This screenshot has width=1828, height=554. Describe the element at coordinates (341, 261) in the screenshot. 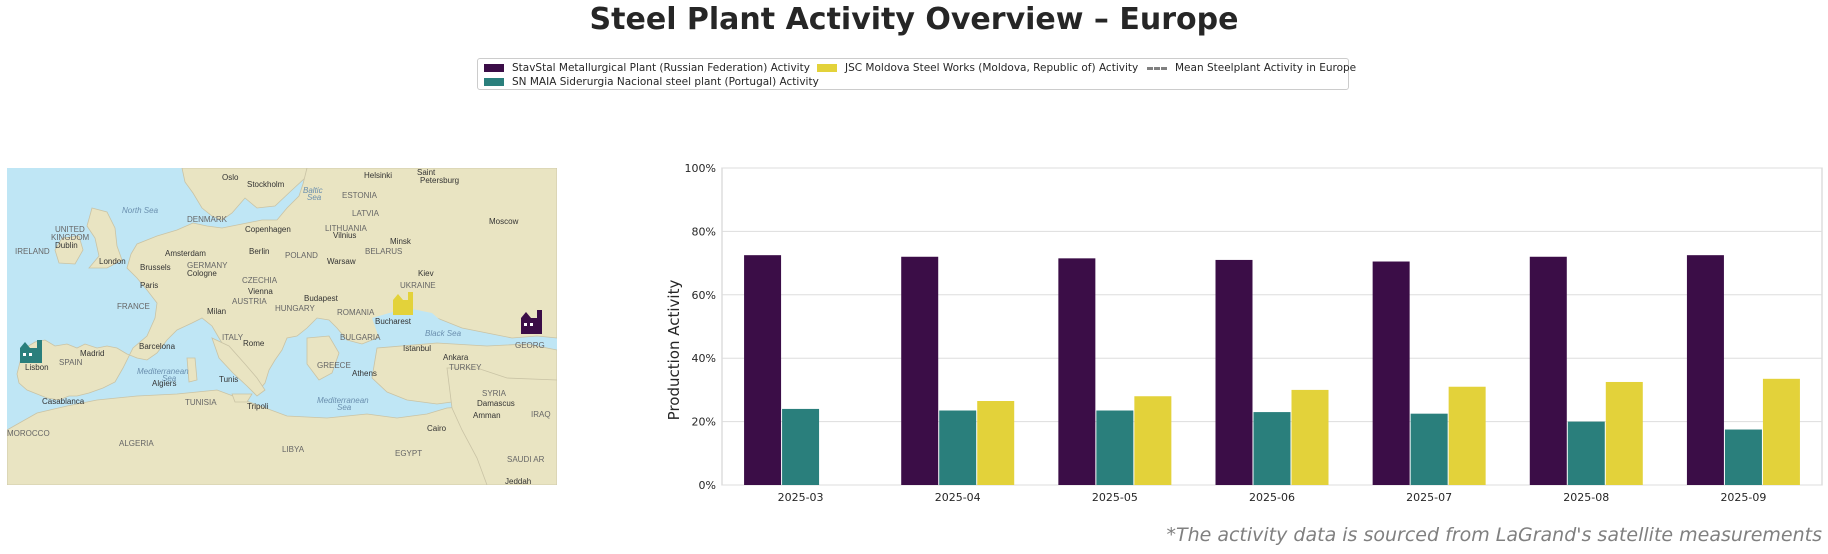

I see `map-label-warsaw: Warsaw` at that location.